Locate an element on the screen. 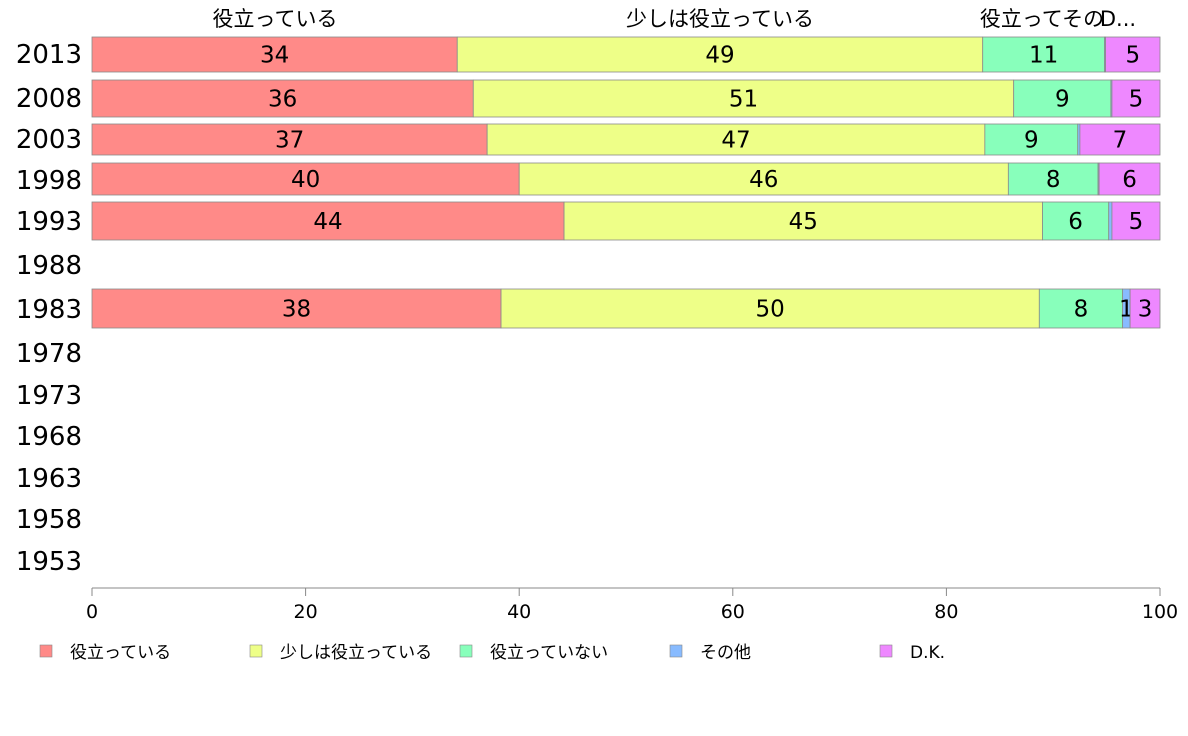  year-label: 1968 is located at coordinates (49, 437).